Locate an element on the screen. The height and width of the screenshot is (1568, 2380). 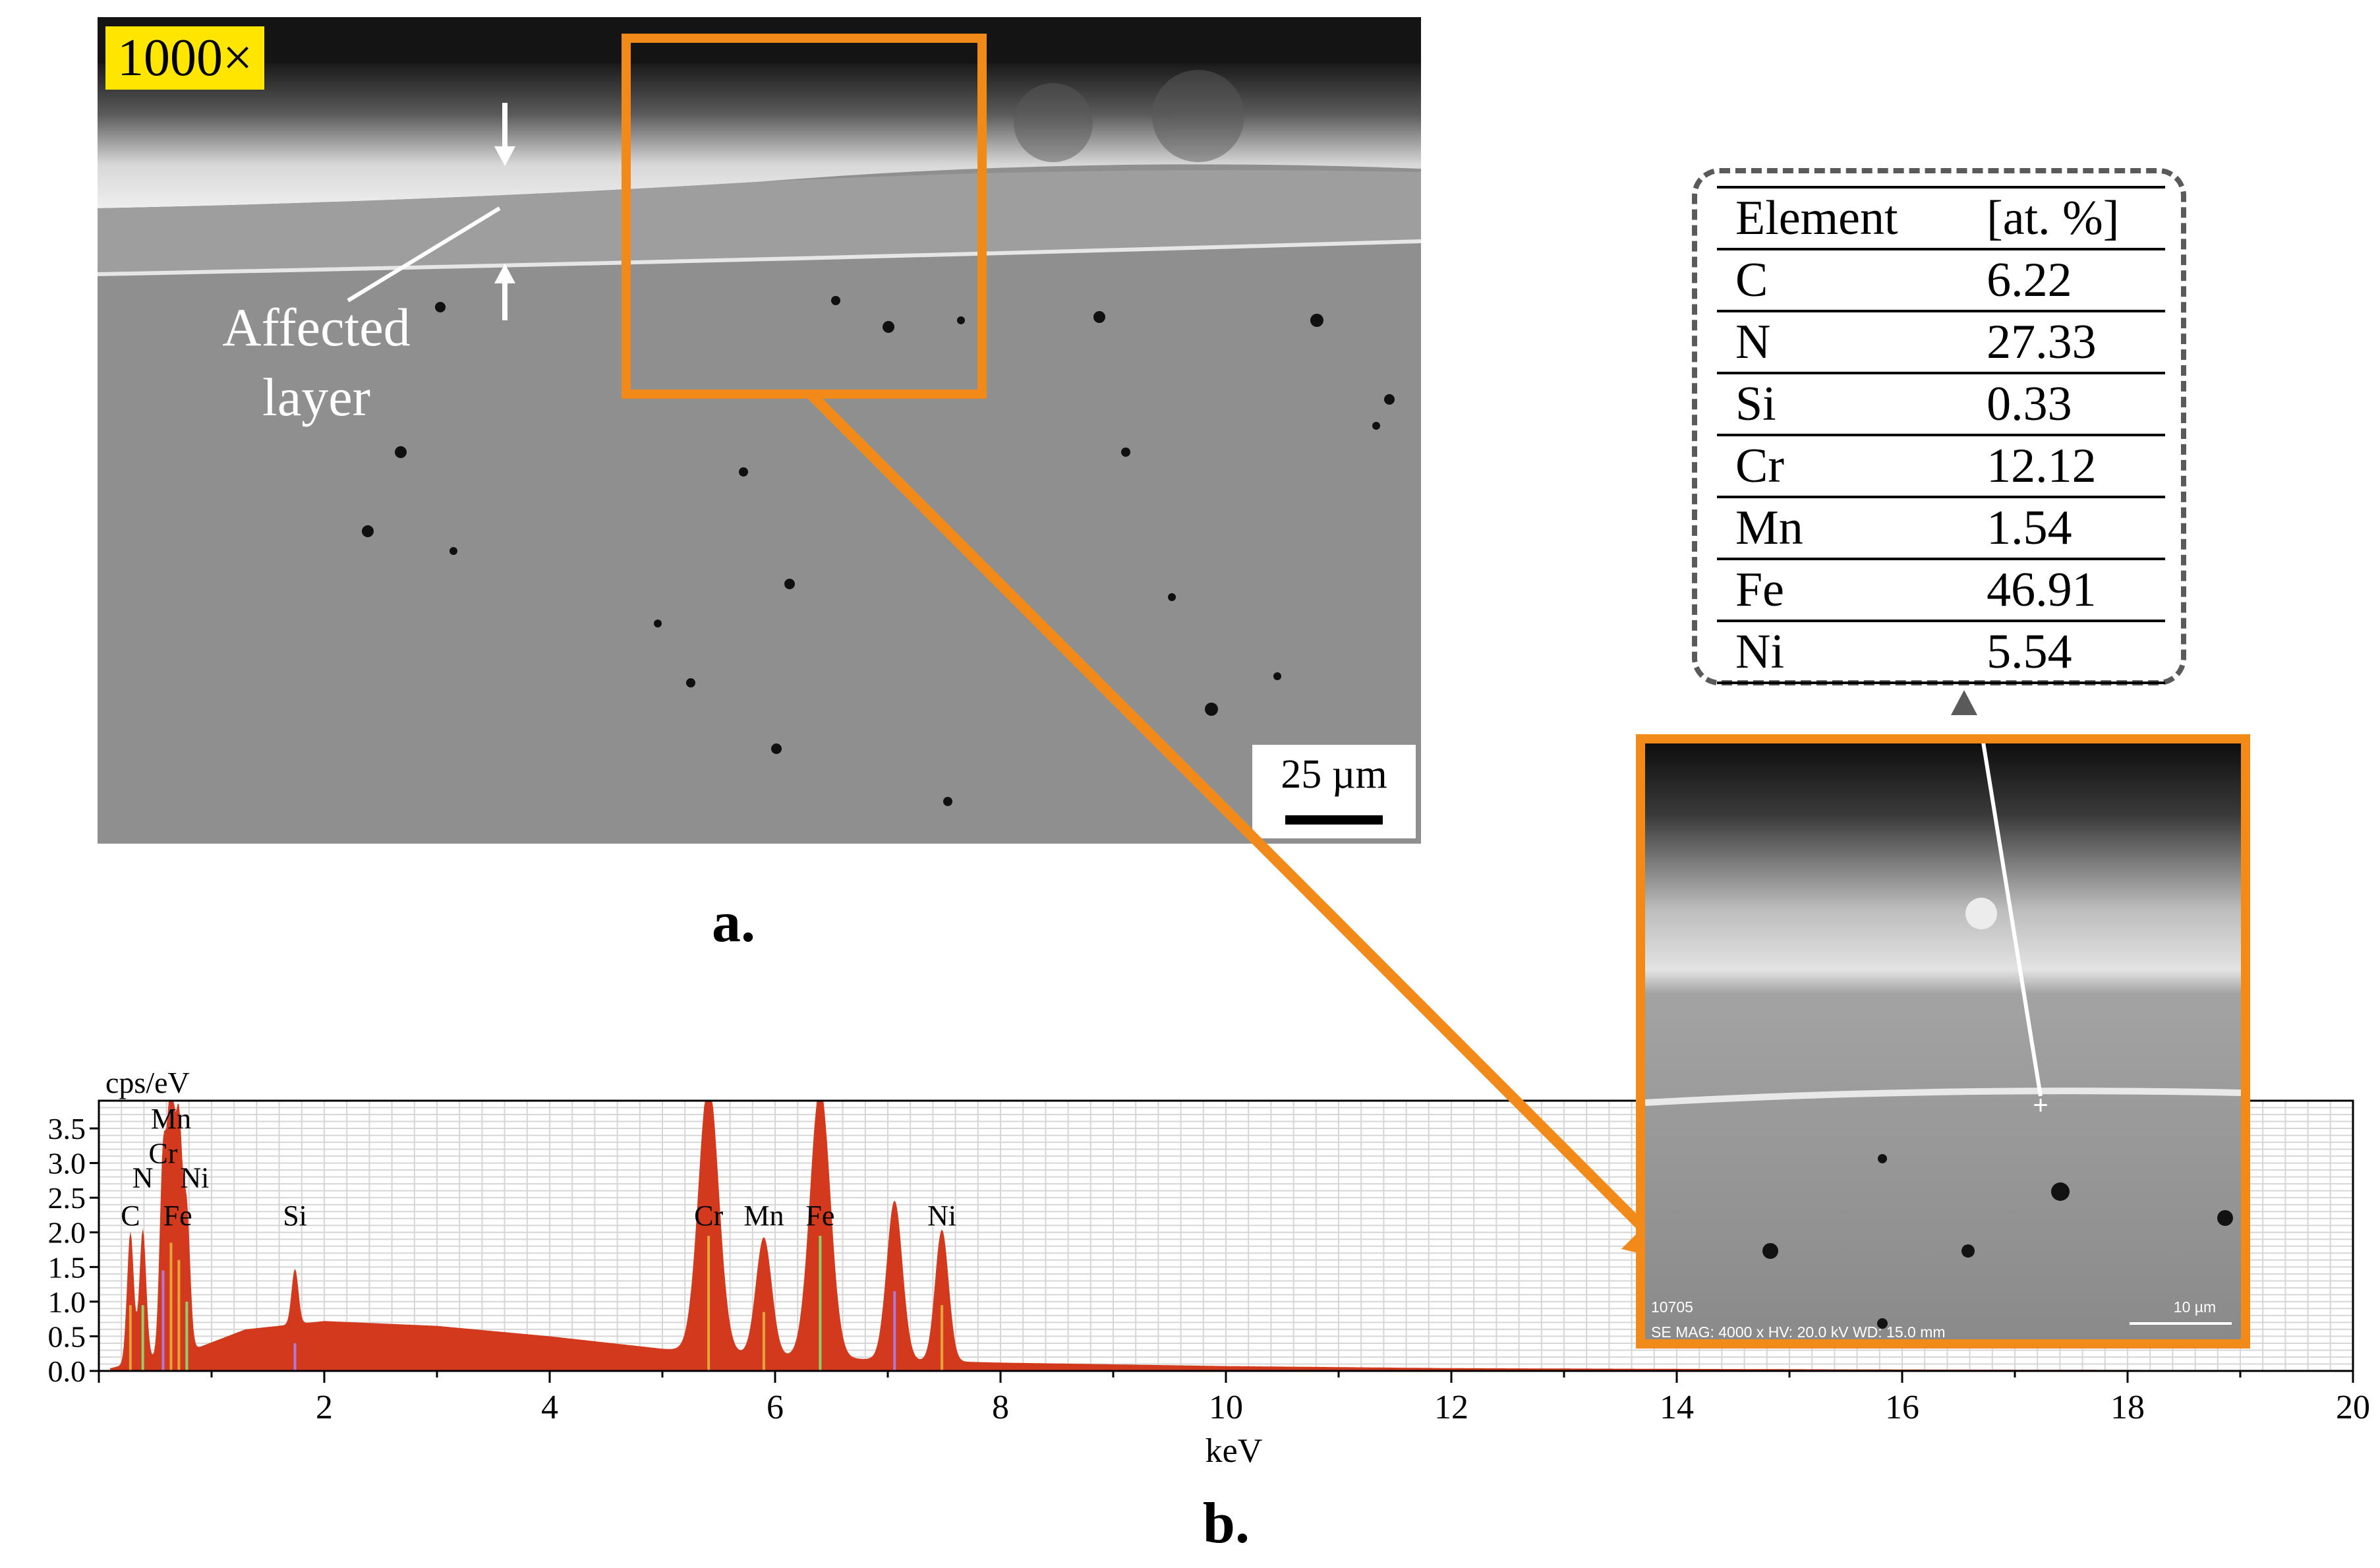
table-row: Mn 1.54 is located at coordinates (1941, 528).